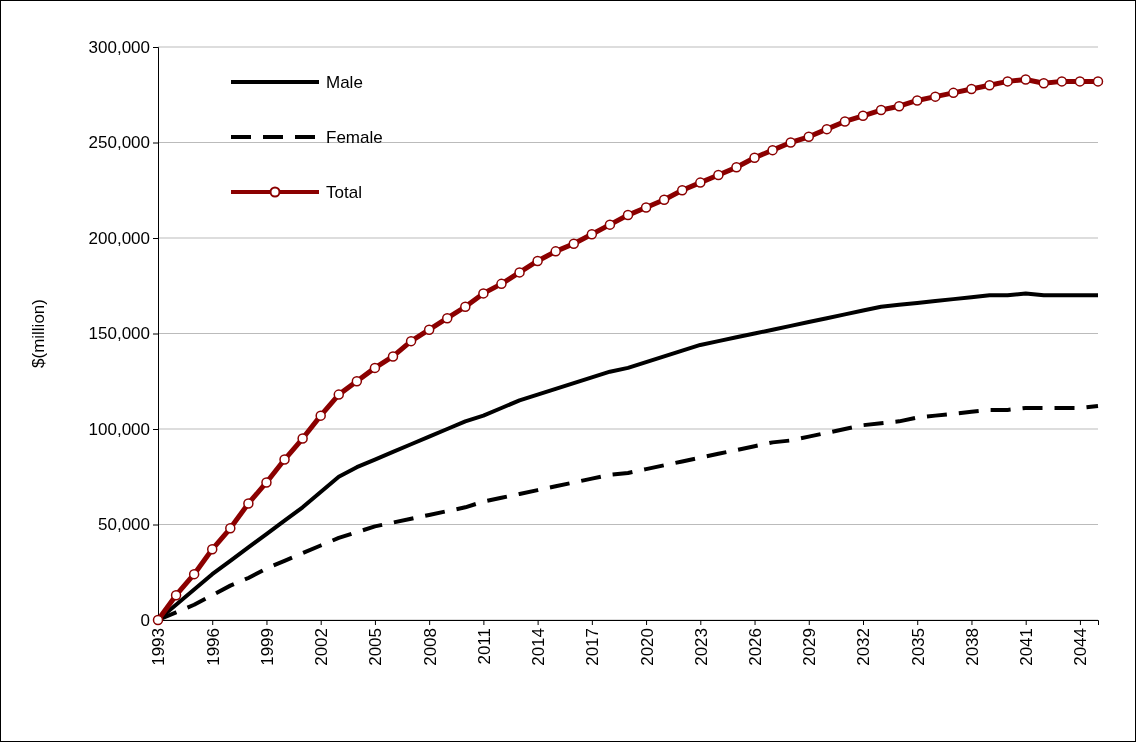 The width and height of the screenshot is (1136, 742). What do you see at coordinates (864, 647) in the screenshot?
I see `x-tick-label: 2032` at bounding box center [864, 647].